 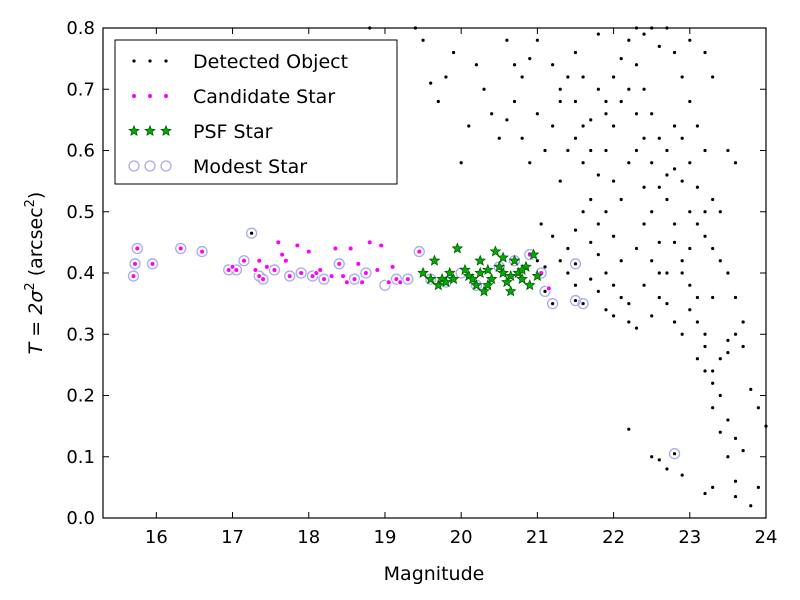 What do you see at coordinates (240, 62) in the screenshot?
I see `legend-entry-detected-object: Detected Object` at bounding box center [240, 62].